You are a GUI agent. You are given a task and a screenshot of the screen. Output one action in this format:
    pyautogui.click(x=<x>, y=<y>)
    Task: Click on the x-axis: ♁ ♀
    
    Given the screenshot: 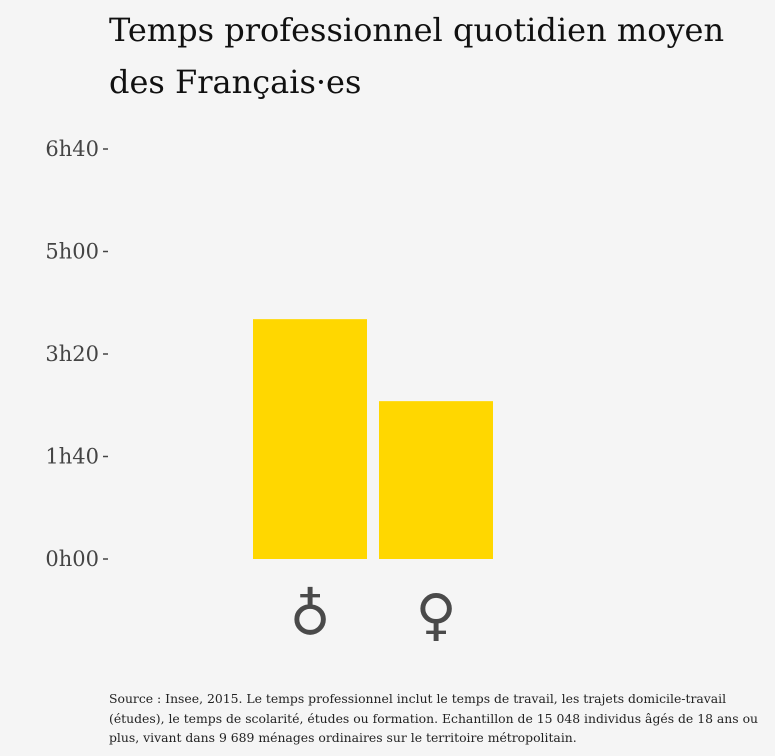 What is the action you would take?
    pyautogui.click(x=372, y=615)
    